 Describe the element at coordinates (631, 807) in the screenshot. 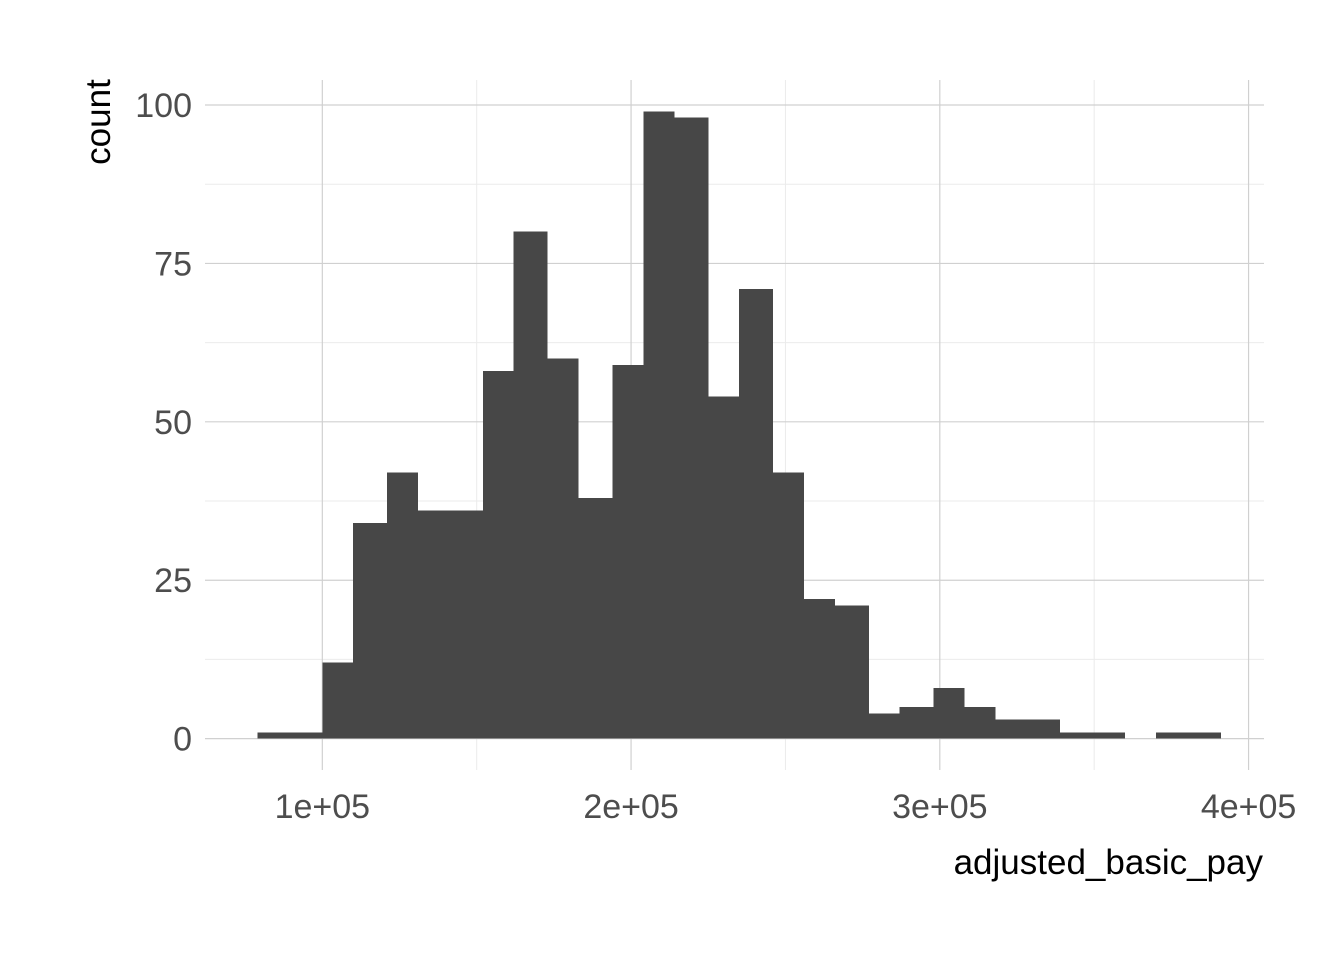

I see `x-tick-label: 2e+05` at that location.